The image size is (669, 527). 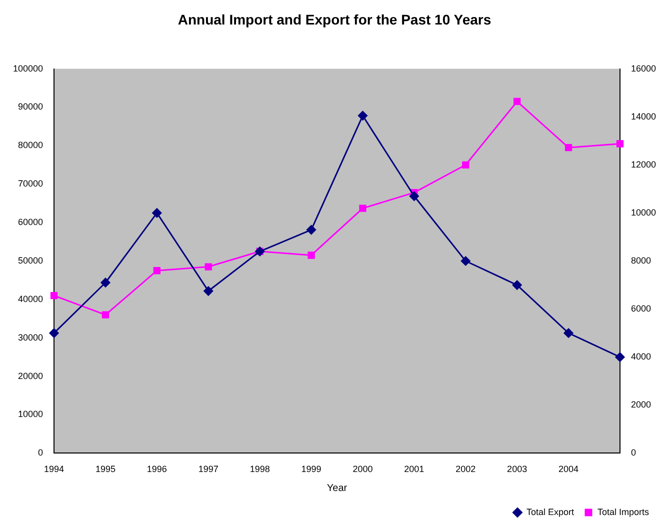 I want to click on x-tick-label: 1995, so click(x=105, y=469).